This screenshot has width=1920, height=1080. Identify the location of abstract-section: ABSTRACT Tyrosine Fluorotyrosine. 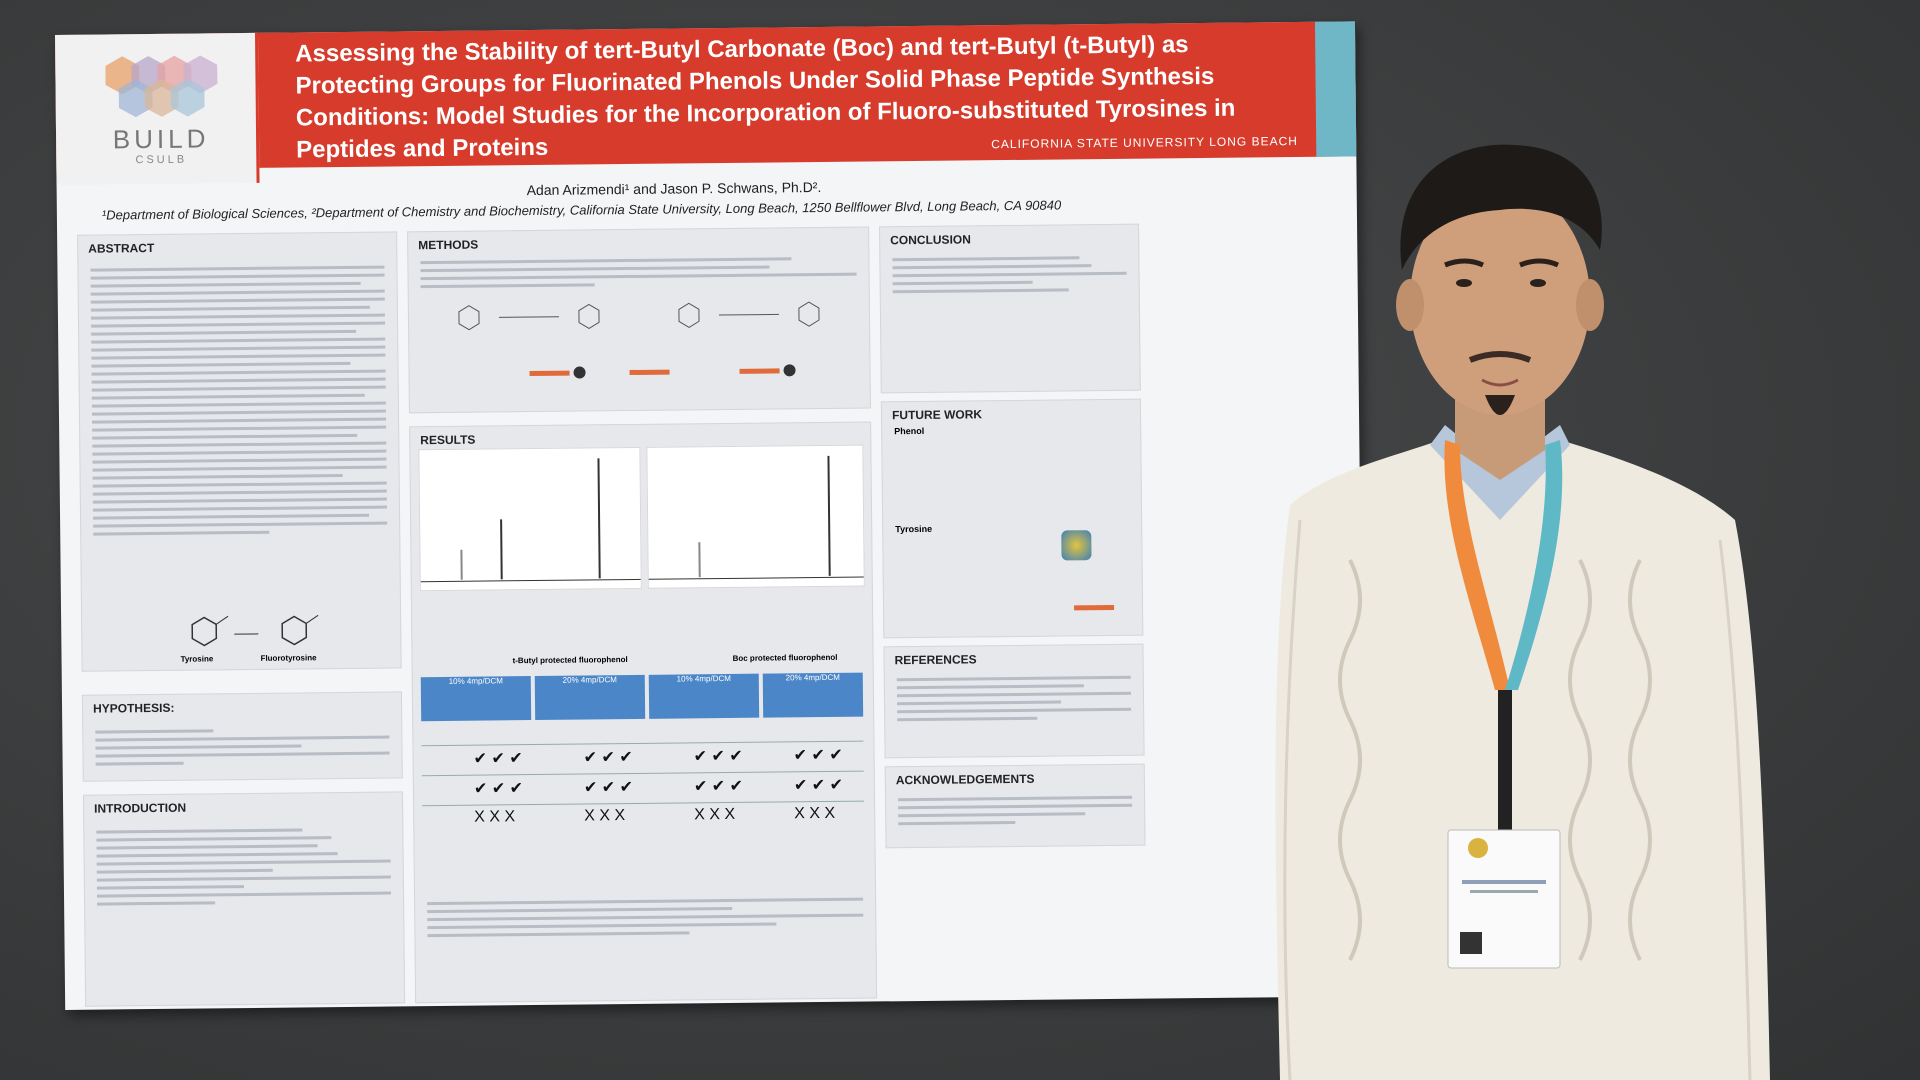
(239, 451).